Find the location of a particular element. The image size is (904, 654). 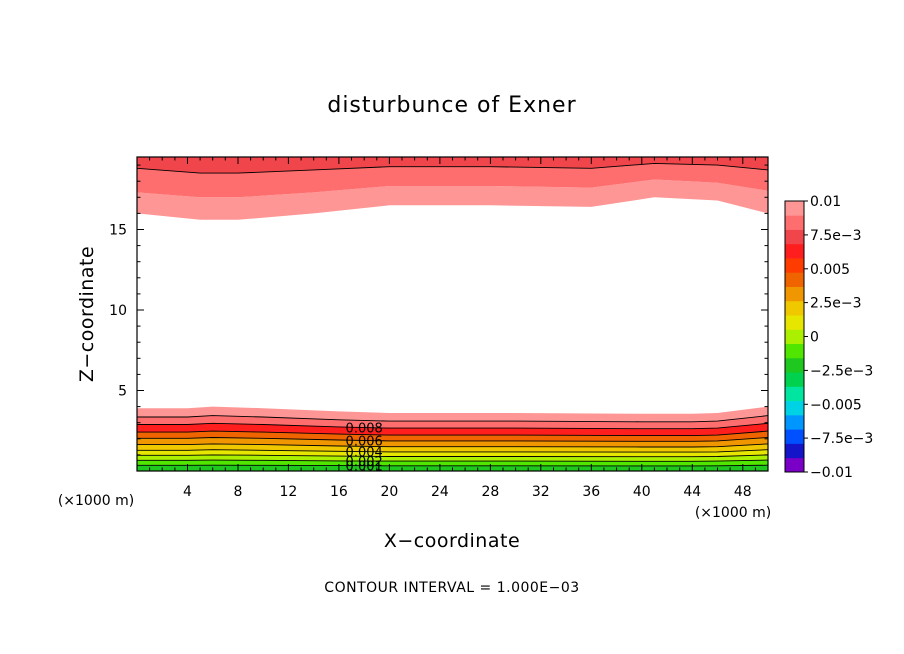

x-unit-left: (×1000 m) is located at coordinates (96, 501).